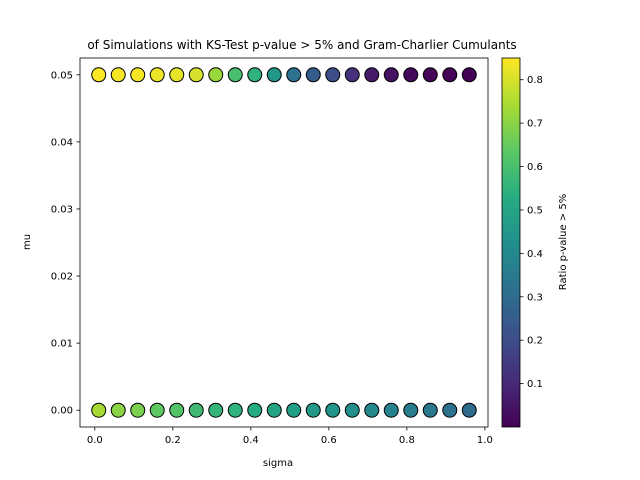 Image resolution: width=640 pixels, height=480 pixels. I want to click on y-tick-label: 0.00, so click(62, 411).